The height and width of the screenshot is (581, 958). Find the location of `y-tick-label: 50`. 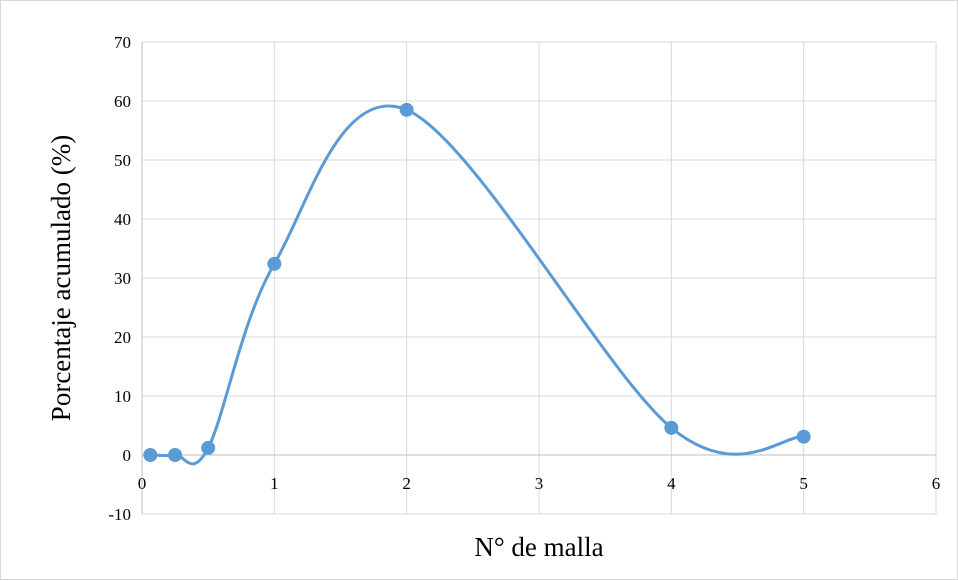

y-tick-label: 50 is located at coordinates (122, 160).